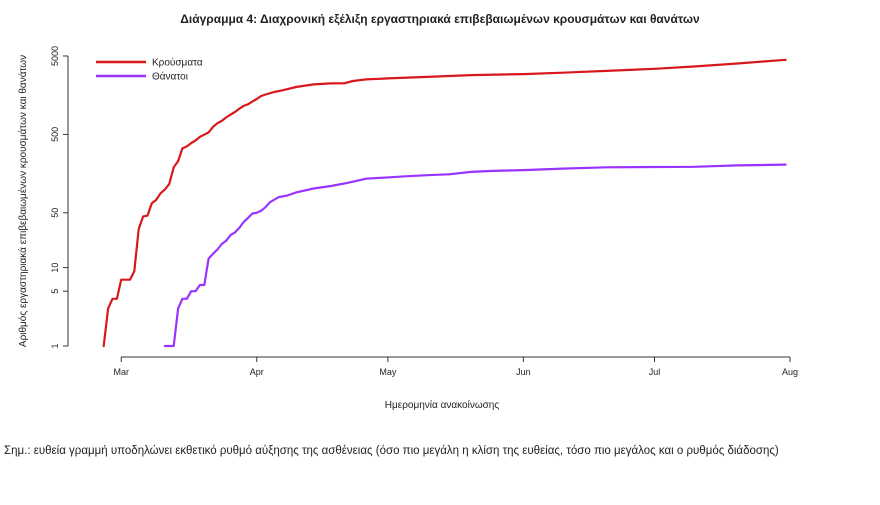  What do you see at coordinates (790, 372) in the screenshot?
I see `x-tick-label: Aug` at bounding box center [790, 372].